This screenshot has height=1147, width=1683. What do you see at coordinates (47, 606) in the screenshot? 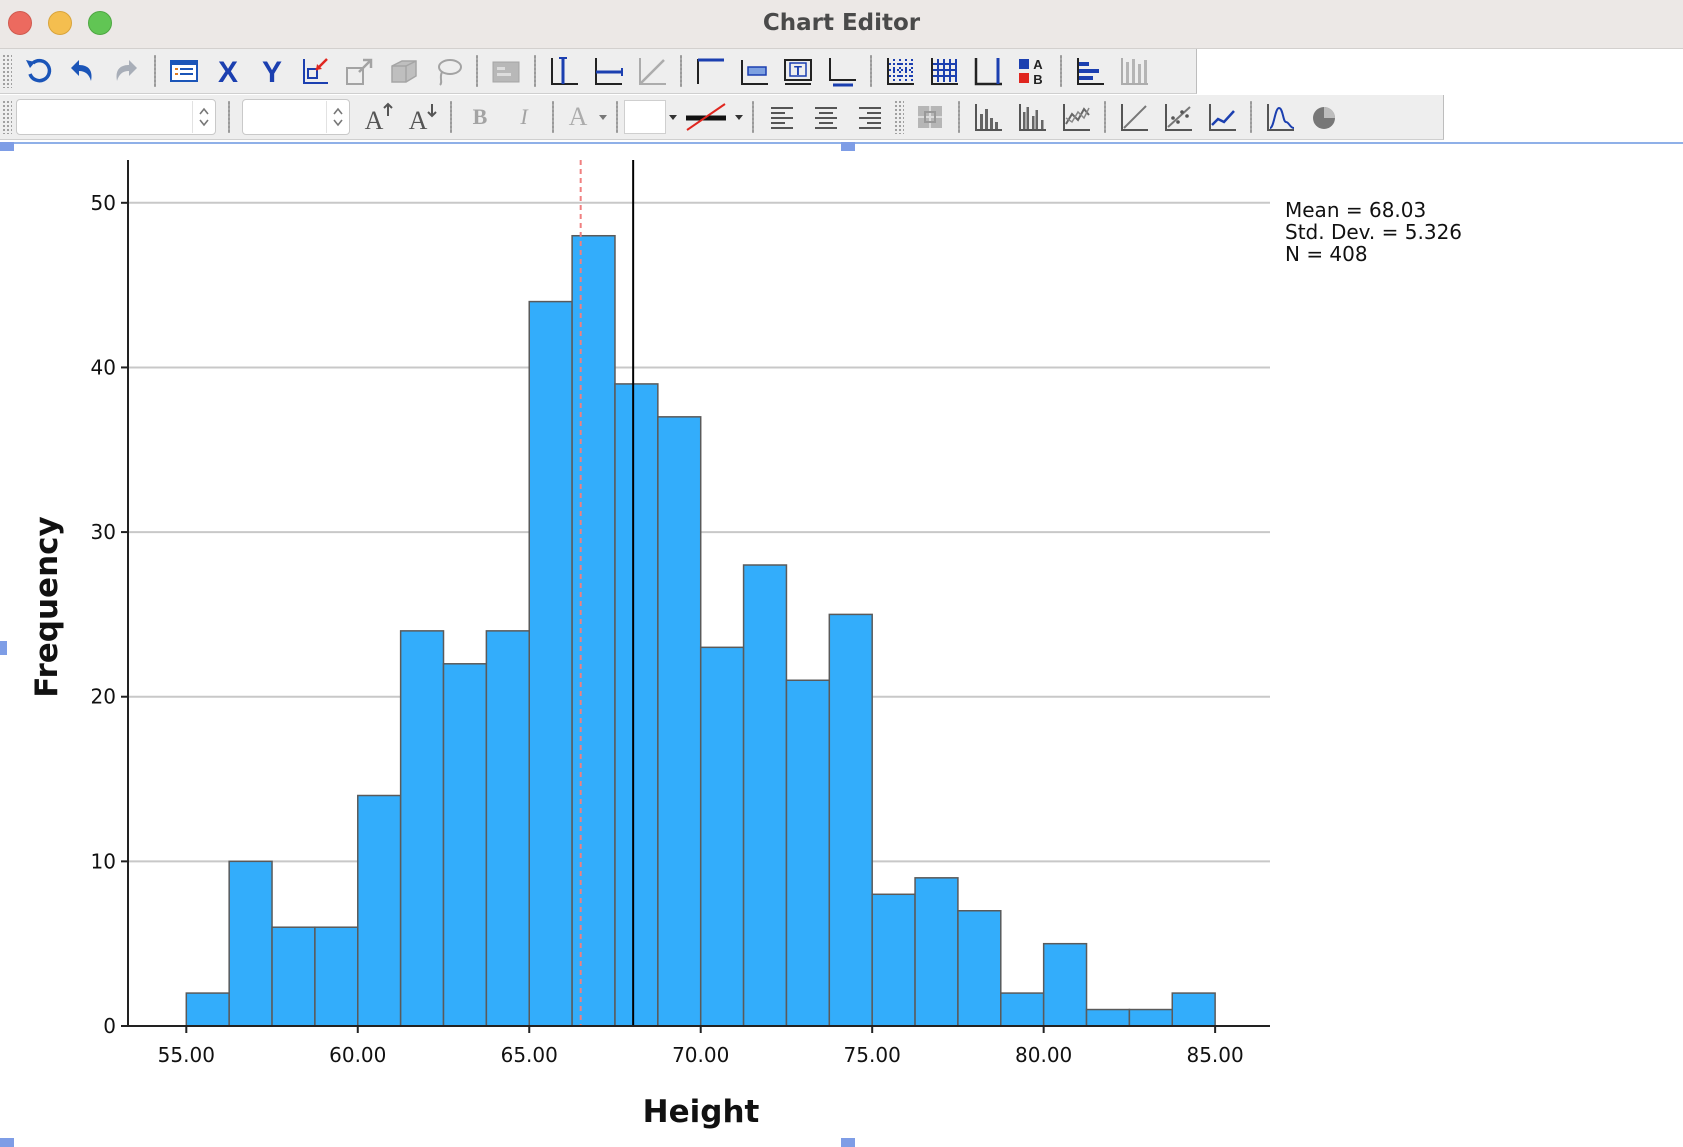
I see `y-axis-title: Frequency` at bounding box center [47, 606].